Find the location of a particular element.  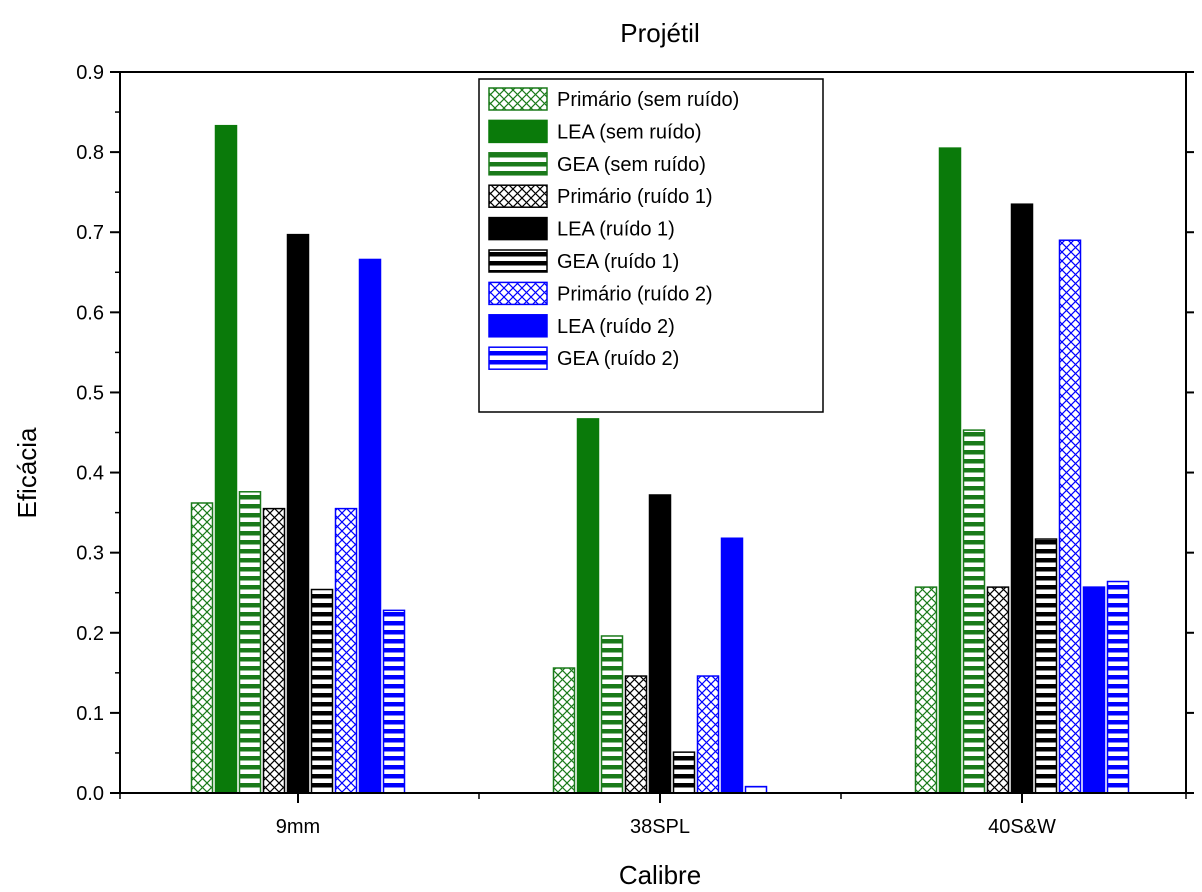

bar-40S&W-1 is located at coordinates (950, 470).